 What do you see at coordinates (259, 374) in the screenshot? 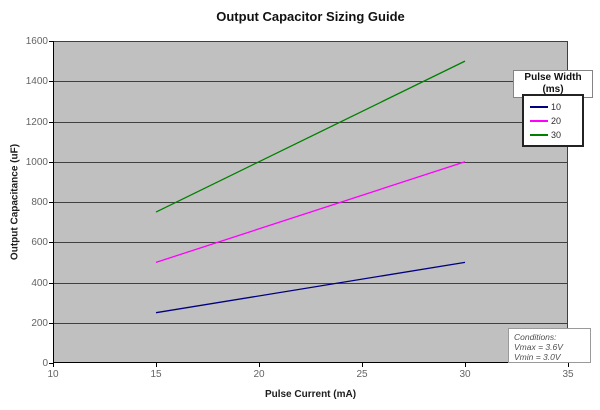
I see `x-tick-label: 20` at bounding box center [259, 374].